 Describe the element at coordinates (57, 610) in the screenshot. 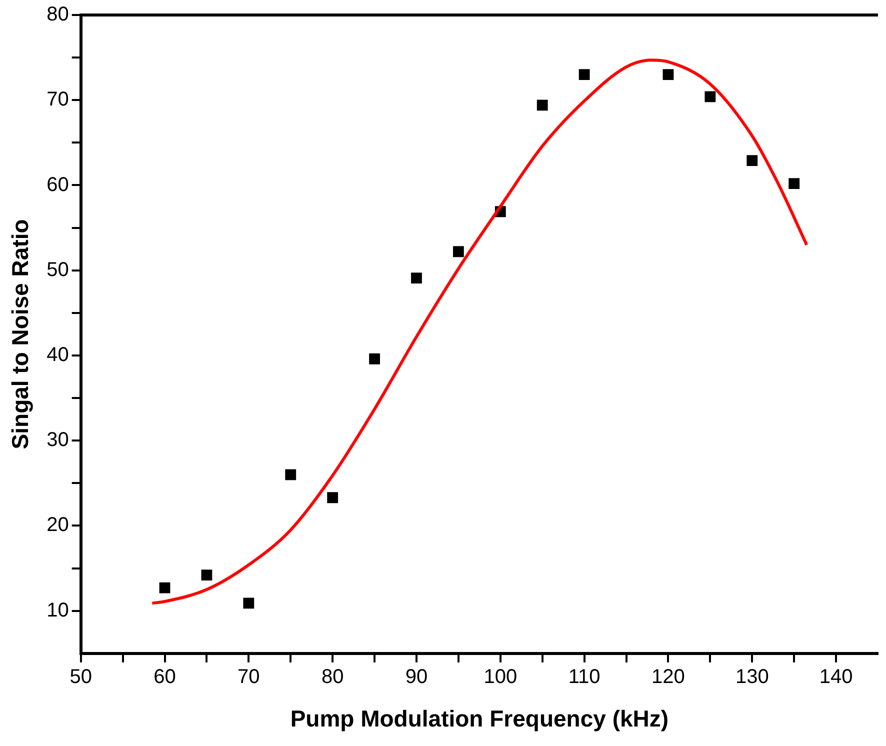

I see `y-tick-label: 10` at that location.